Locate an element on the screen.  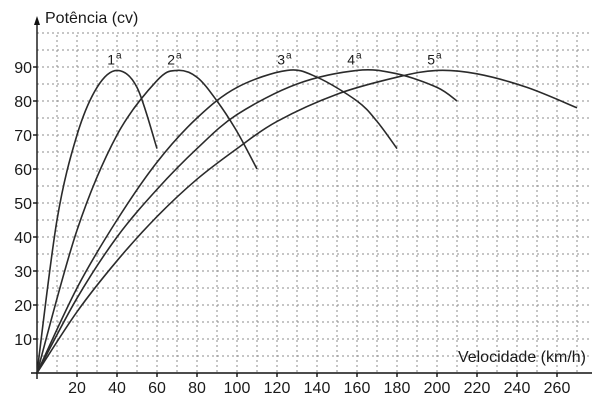
series-label-5: 5 is located at coordinates (431, 59).